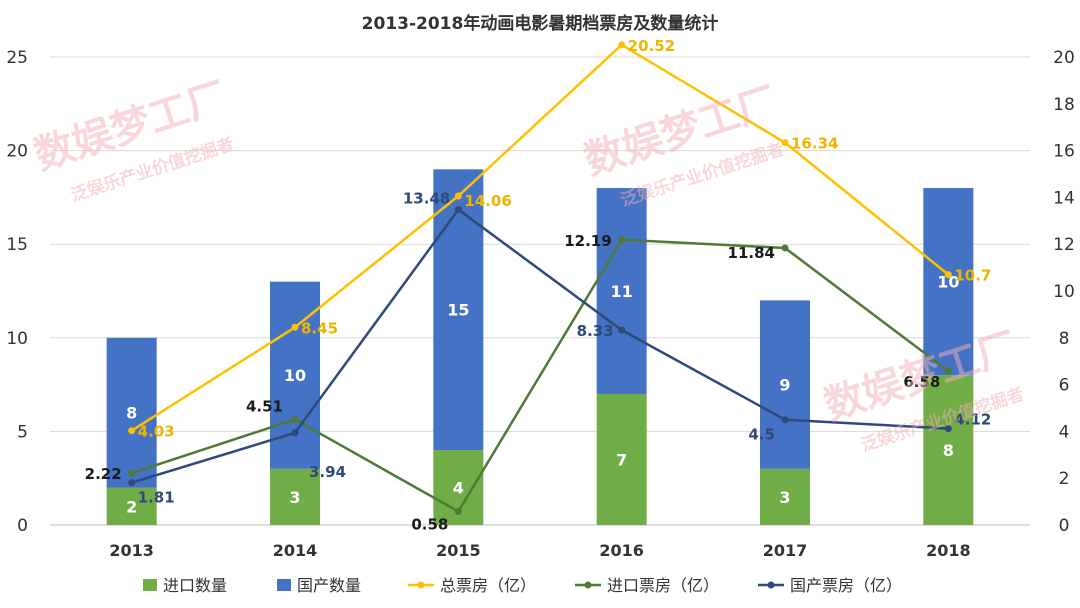 This screenshot has height=608, width=1080. What do you see at coordinates (264, 406) in the screenshot?
I see `line-value-label: 4.51` at bounding box center [264, 406].